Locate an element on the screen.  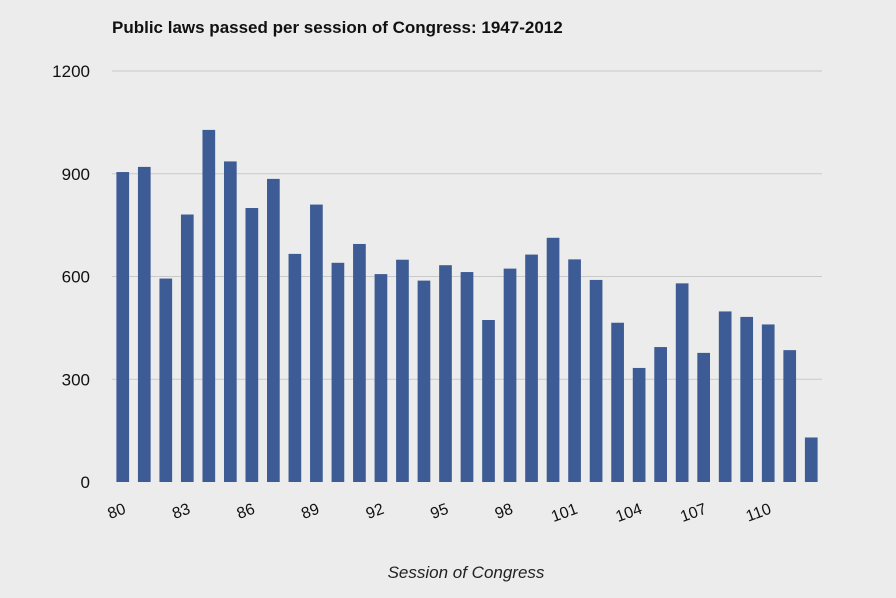
x-axis-ticks: 80 83 86 89 92 95 98 101 104 107 110 is located at coordinates (440, 513).